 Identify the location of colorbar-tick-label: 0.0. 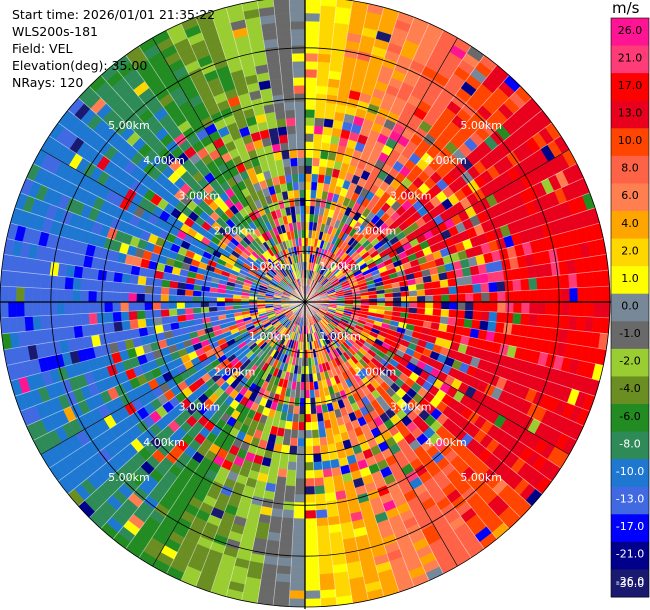
(630, 306).